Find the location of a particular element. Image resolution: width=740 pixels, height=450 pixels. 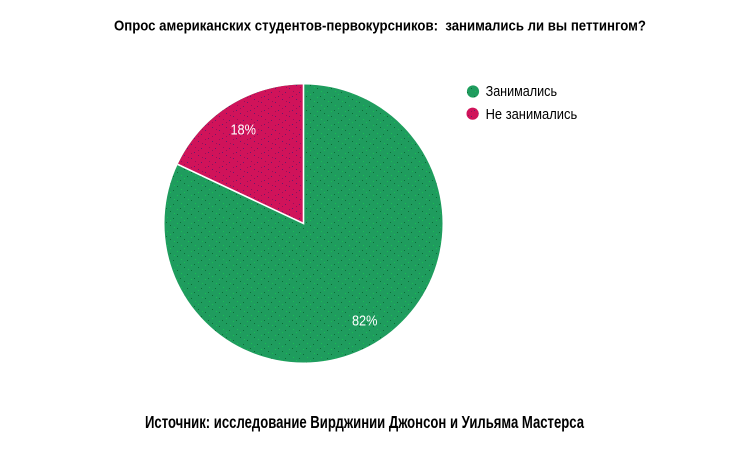

svg-text: 18% is located at coordinates (243, 131).